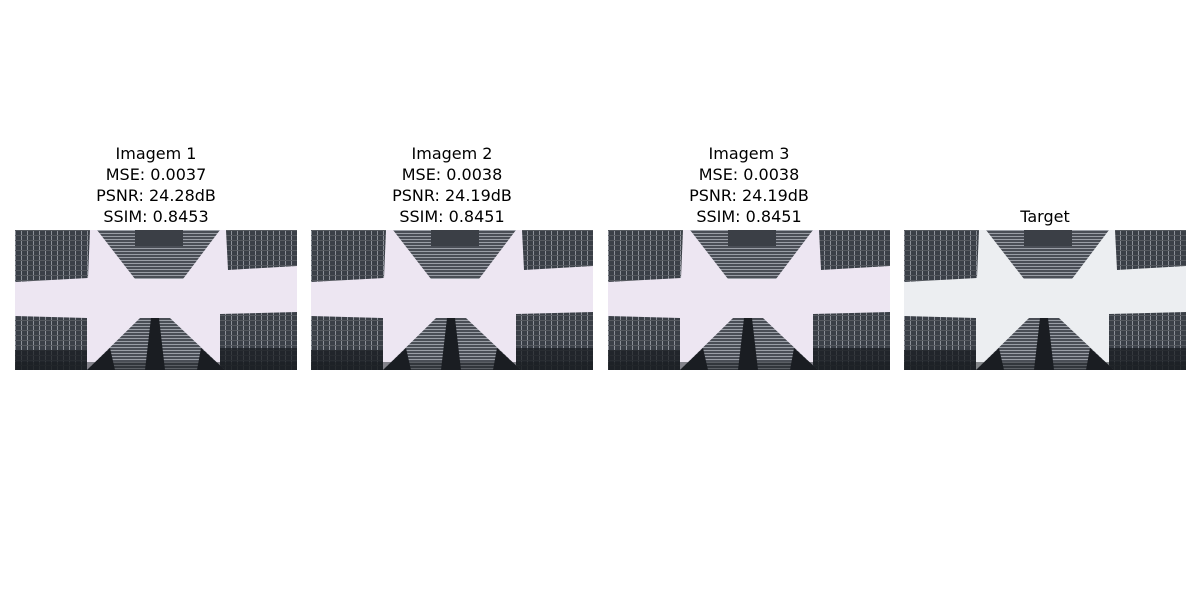 The width and height of the screenshot is (1200, 600). Describe the element at coordinates (749, 153) in the screenshot. I see `panel-title: Imagem 3` at that location.